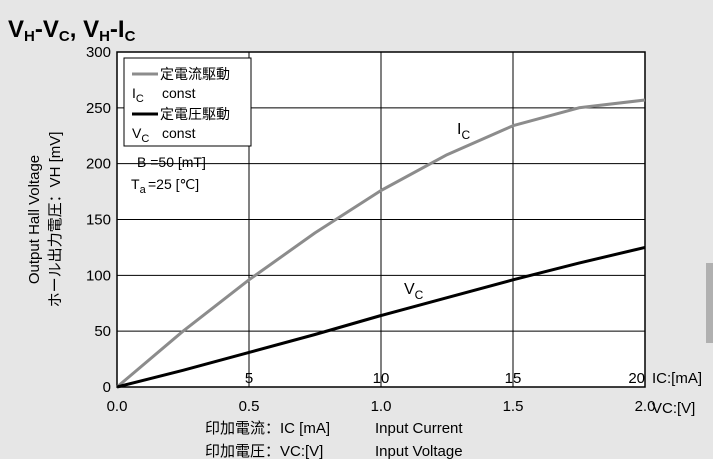 The image size is (713, 459). Describe the element at coordinates (463, 131) in the screenshot. I see `curve-label-ic: IC` at that location.